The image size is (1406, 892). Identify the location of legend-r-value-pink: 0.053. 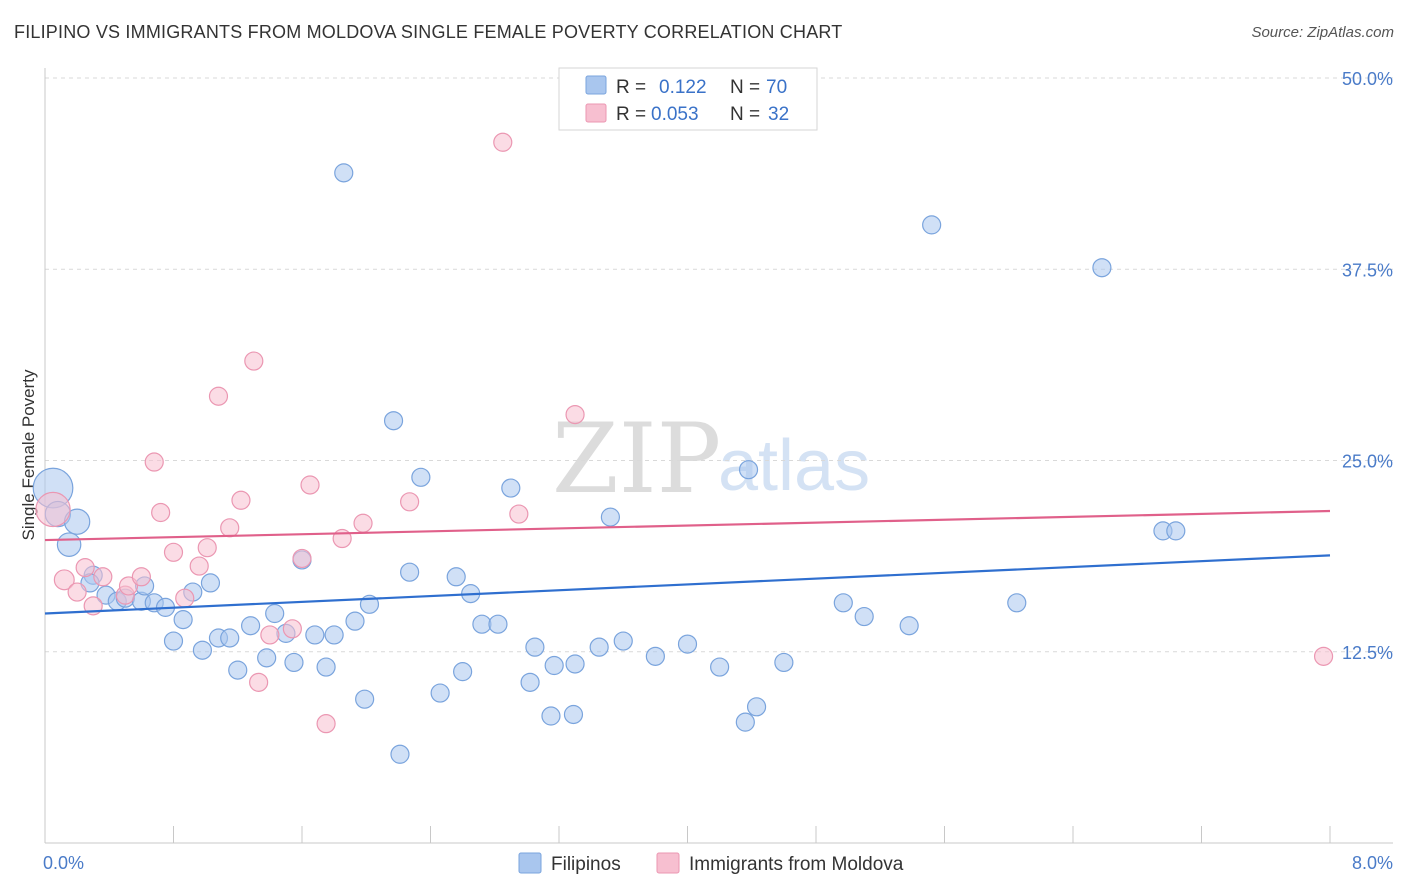
(675, 114).